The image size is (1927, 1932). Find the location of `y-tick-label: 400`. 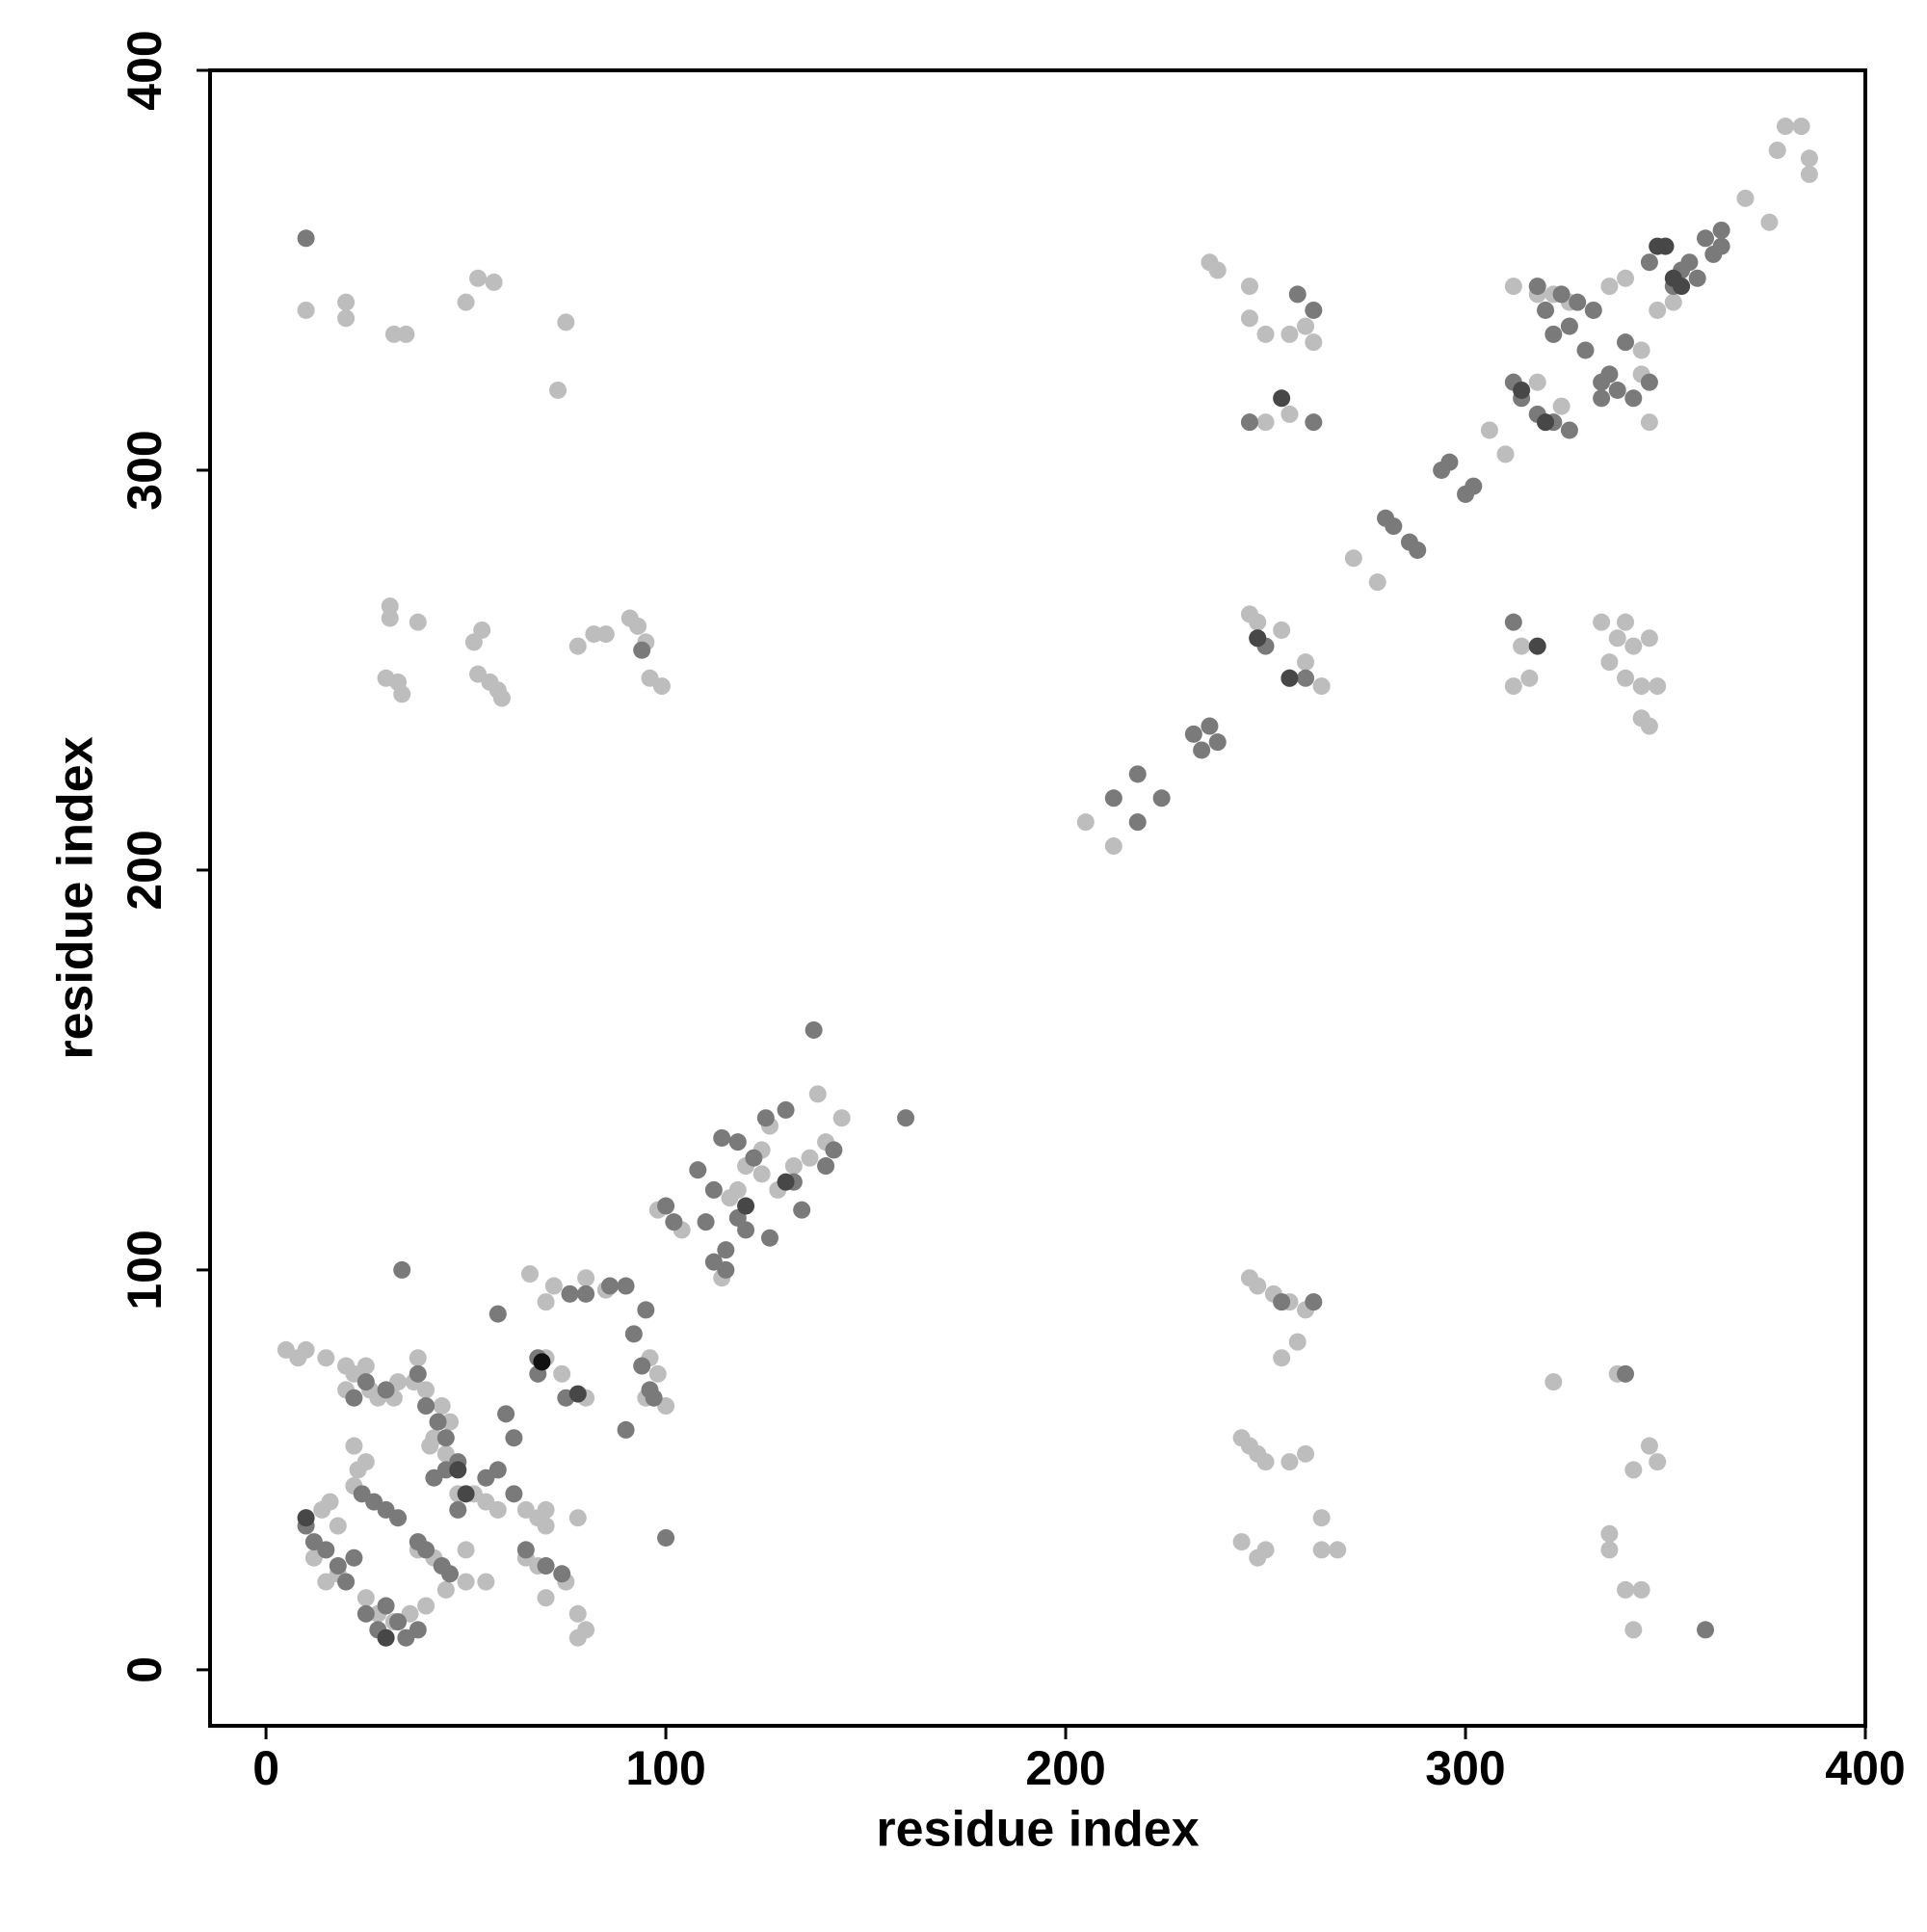

y-tick-label: 400 is located at coordinates (145, 70).